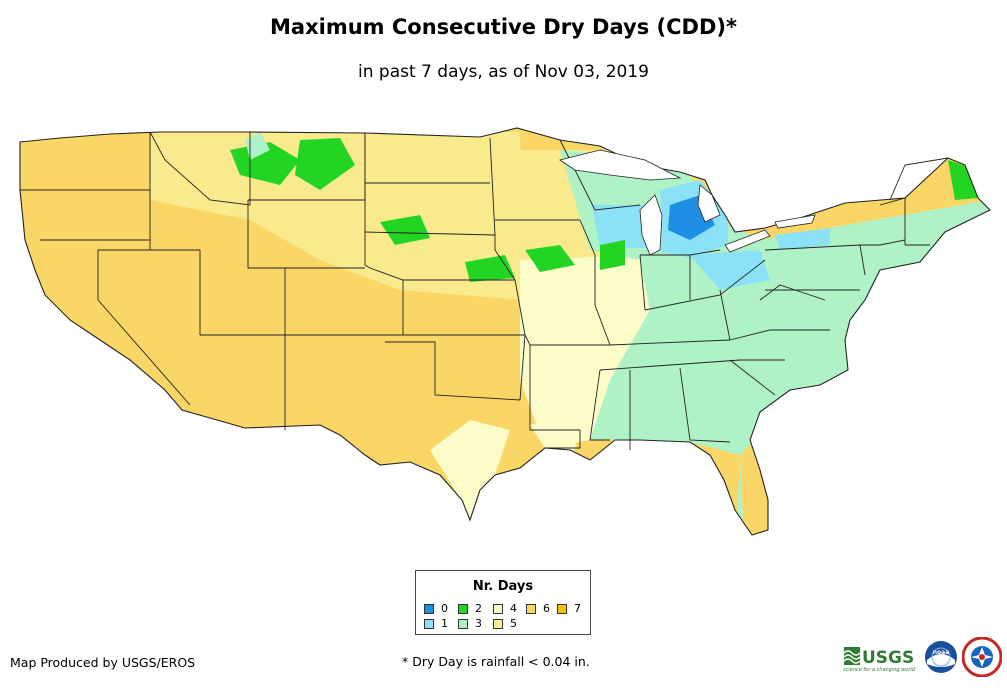 Image resolution: width=1007 pixels, height=691 pixels. I want to click on map-subtitle: in past 7 days, as of Nov 03, 2019, so click(503, 72).